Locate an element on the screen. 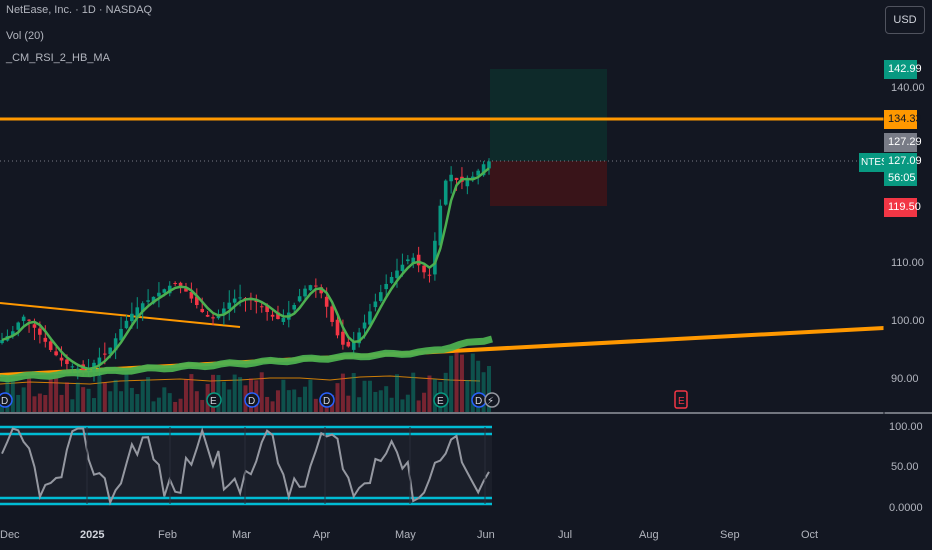  price-axis: 140.00 110.00 100.00 90.00 is located at coordinates (908, 233).